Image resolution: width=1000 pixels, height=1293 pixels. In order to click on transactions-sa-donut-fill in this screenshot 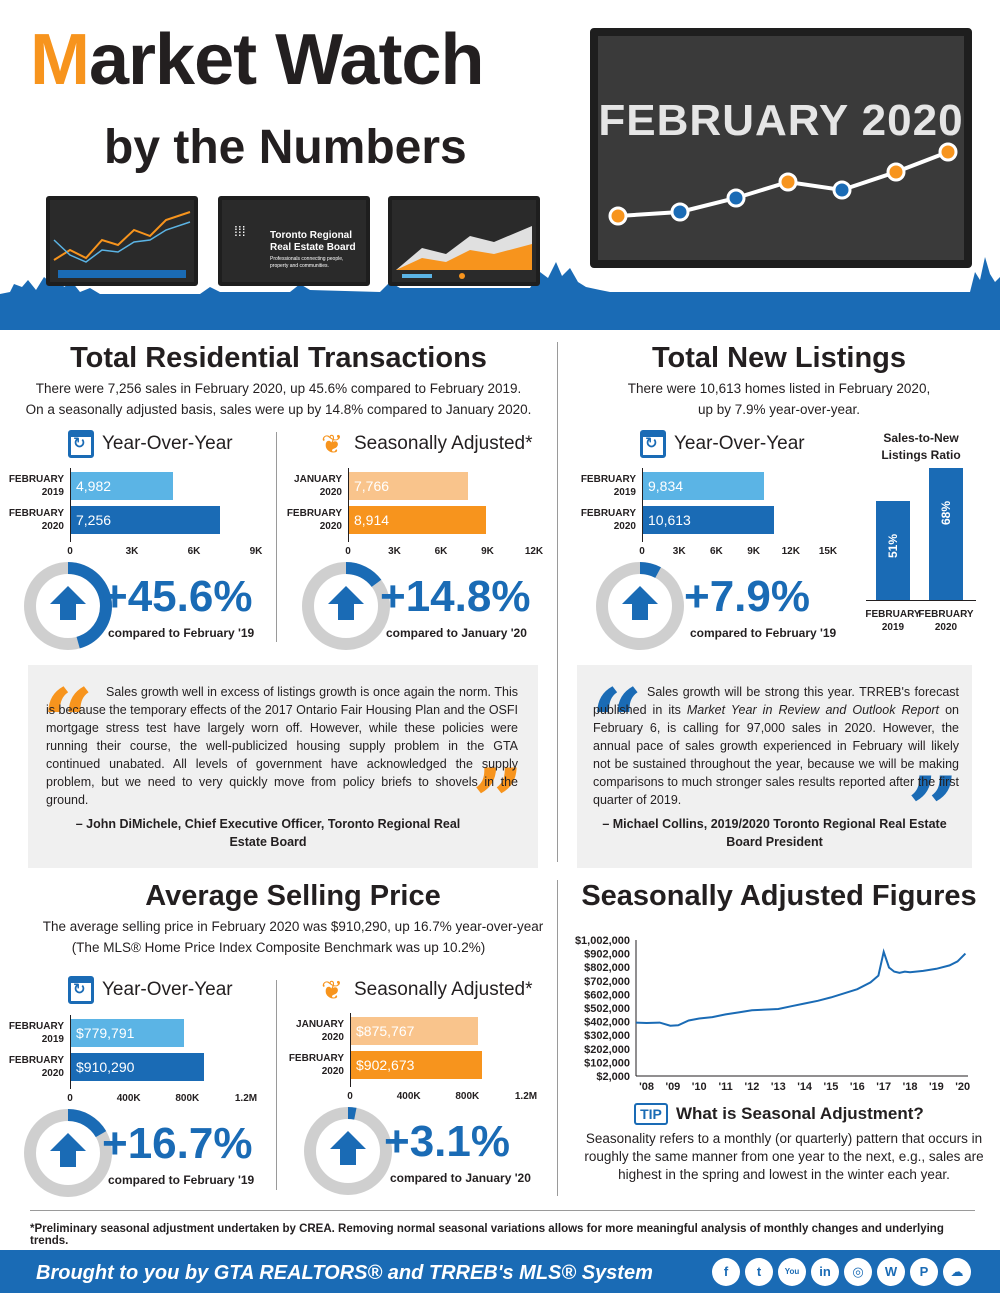, I will do `click(346, 606)`.